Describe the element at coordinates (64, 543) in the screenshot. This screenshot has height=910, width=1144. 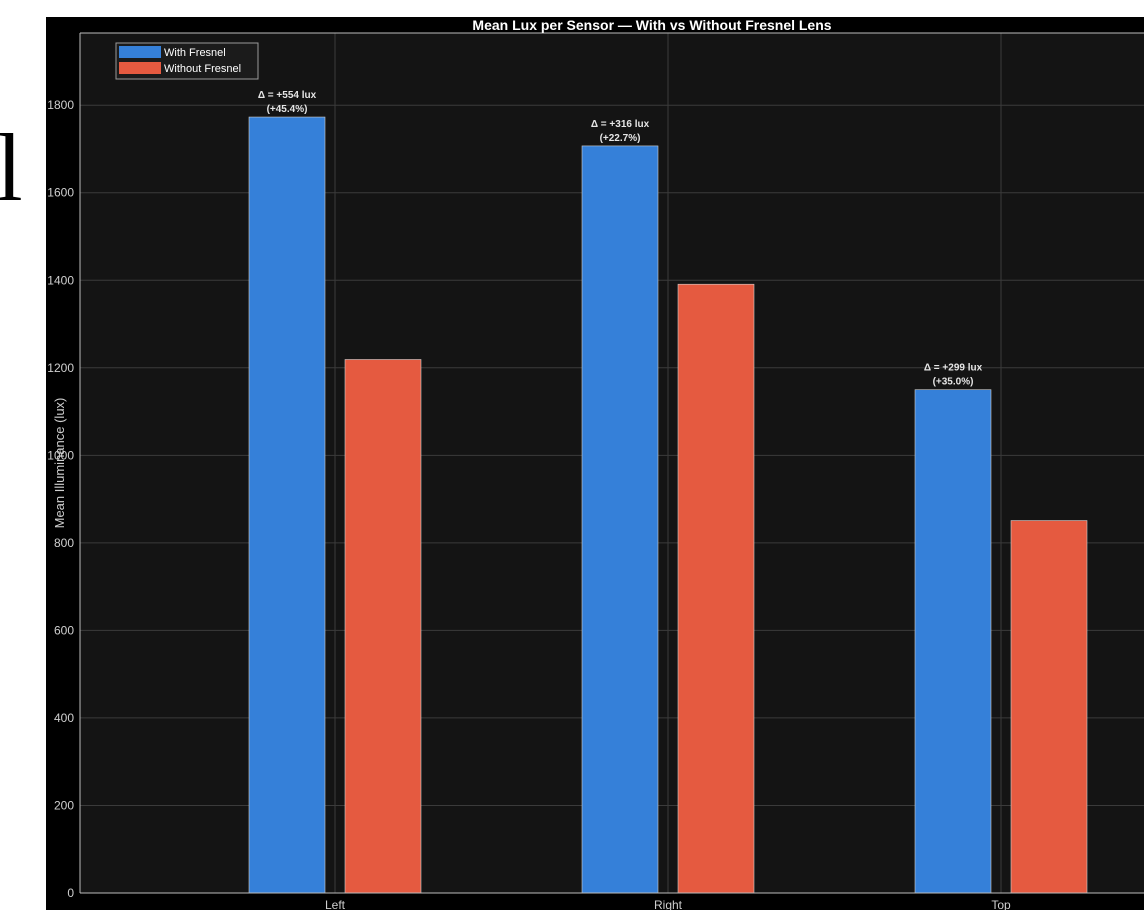
I see `y-tick-label: 800` at that location.